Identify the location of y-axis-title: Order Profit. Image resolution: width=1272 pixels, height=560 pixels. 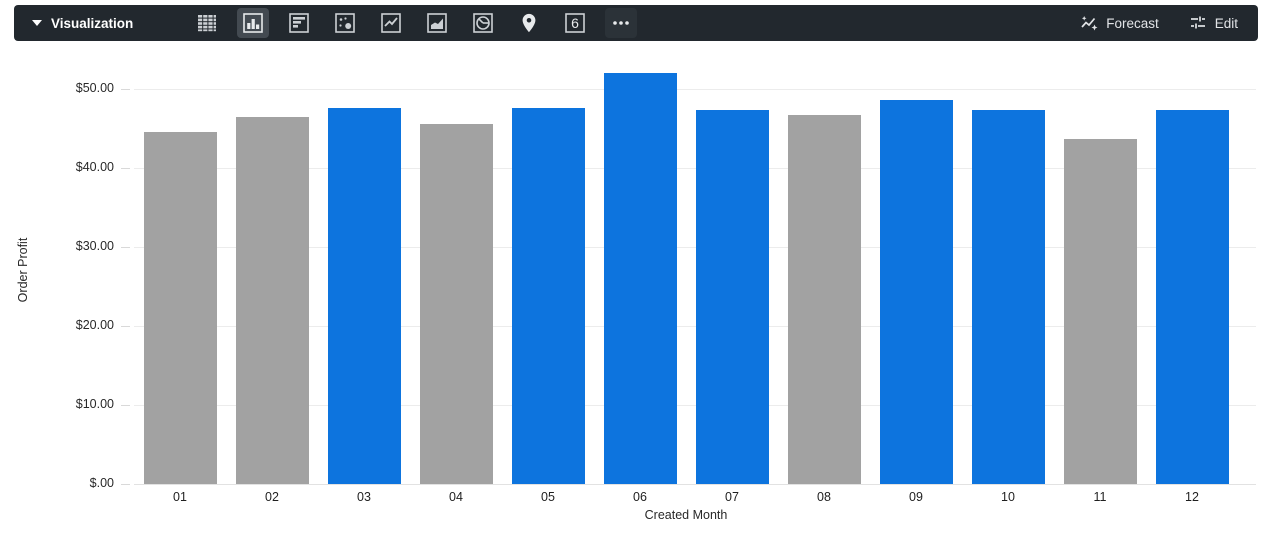
(23, 270).